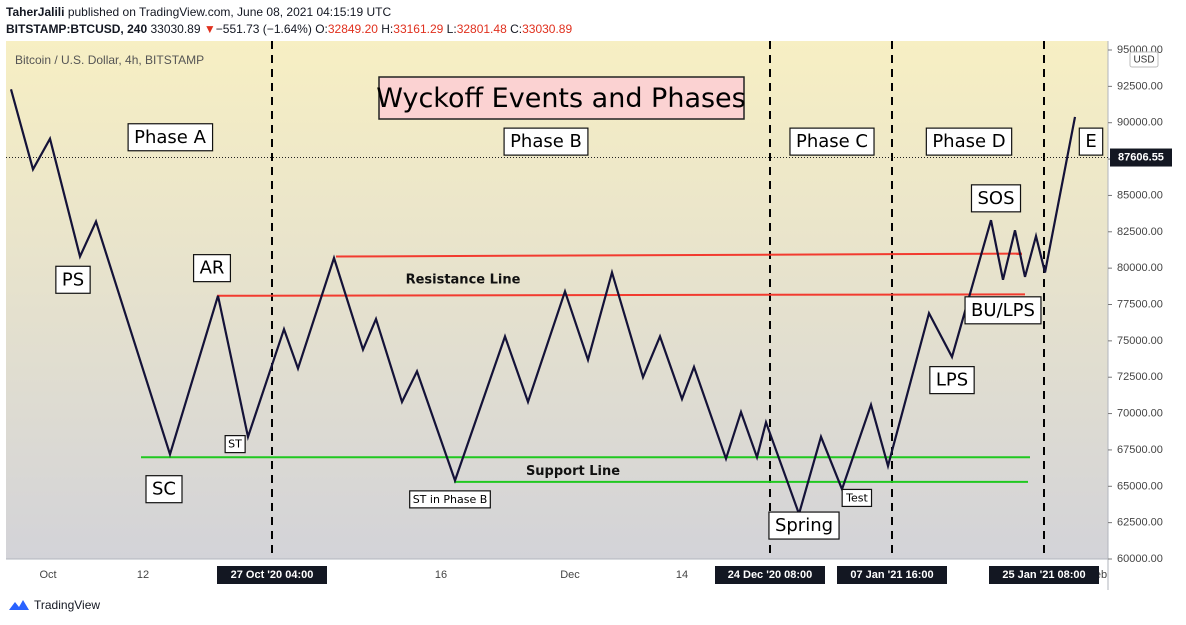 The width and height of the screenshot is (1186, 625). I want to click on y-tick-label: 92500.00, so click(1140, 86).